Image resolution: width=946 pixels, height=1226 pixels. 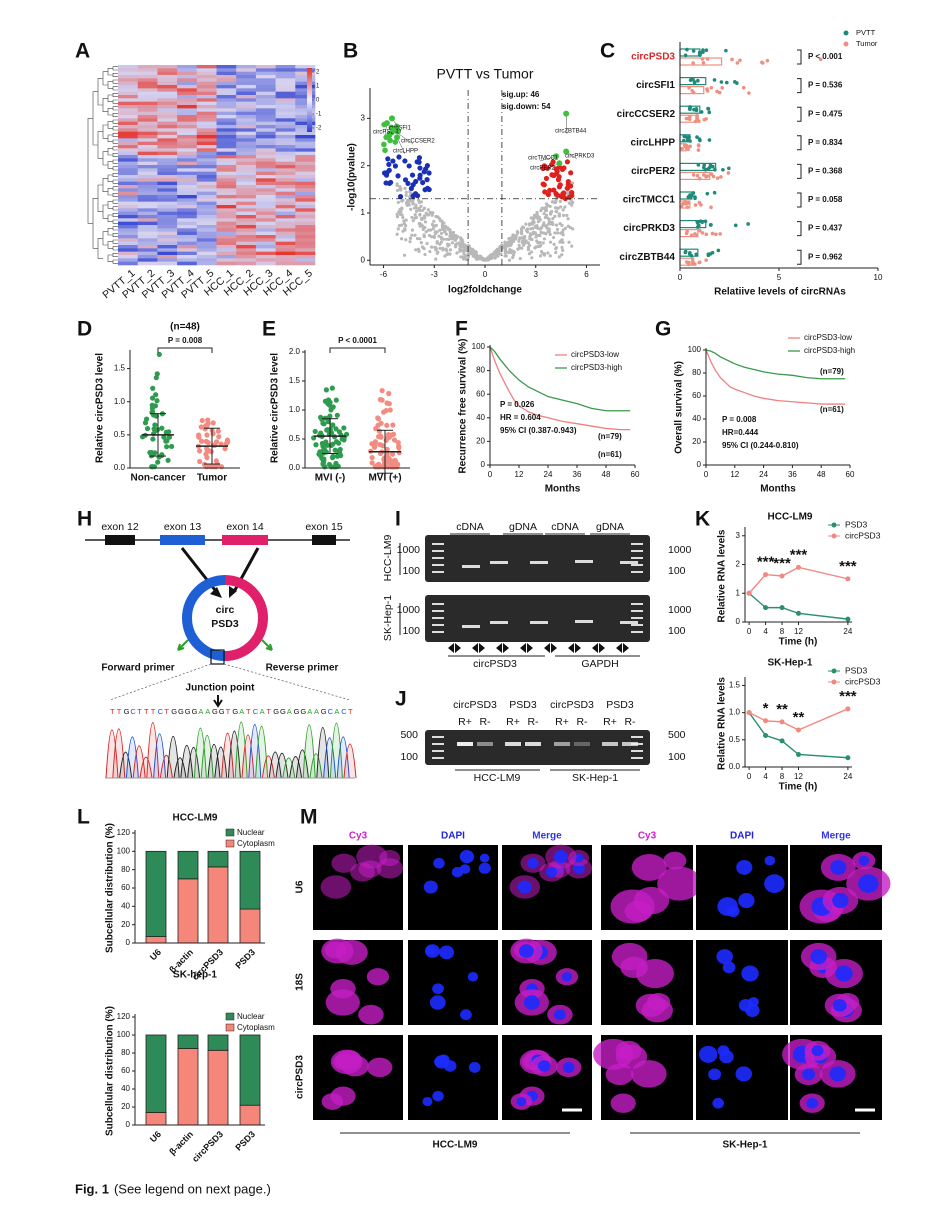 What do you see at coordinates (133, 711) in the screenshot?
I see `base: C` at bounding box center [133, 711].